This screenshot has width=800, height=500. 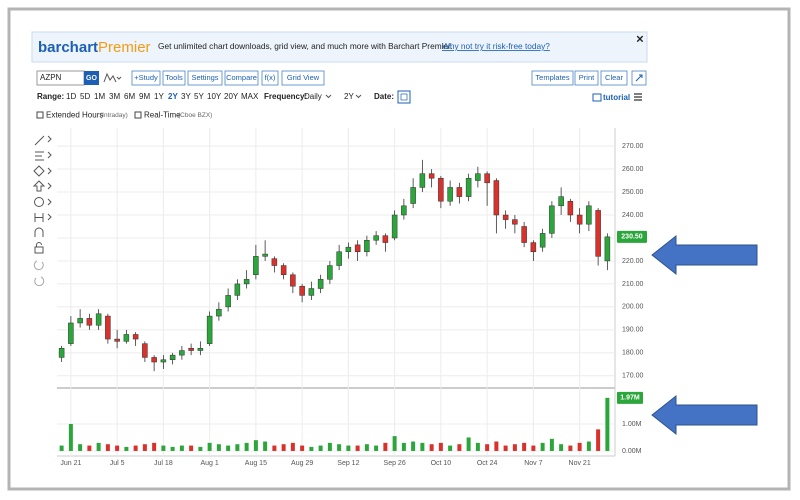 What do you see at coordinates (38, 265) in the screenshot?
I see `tool-undo` at bounding box center [38, 265].